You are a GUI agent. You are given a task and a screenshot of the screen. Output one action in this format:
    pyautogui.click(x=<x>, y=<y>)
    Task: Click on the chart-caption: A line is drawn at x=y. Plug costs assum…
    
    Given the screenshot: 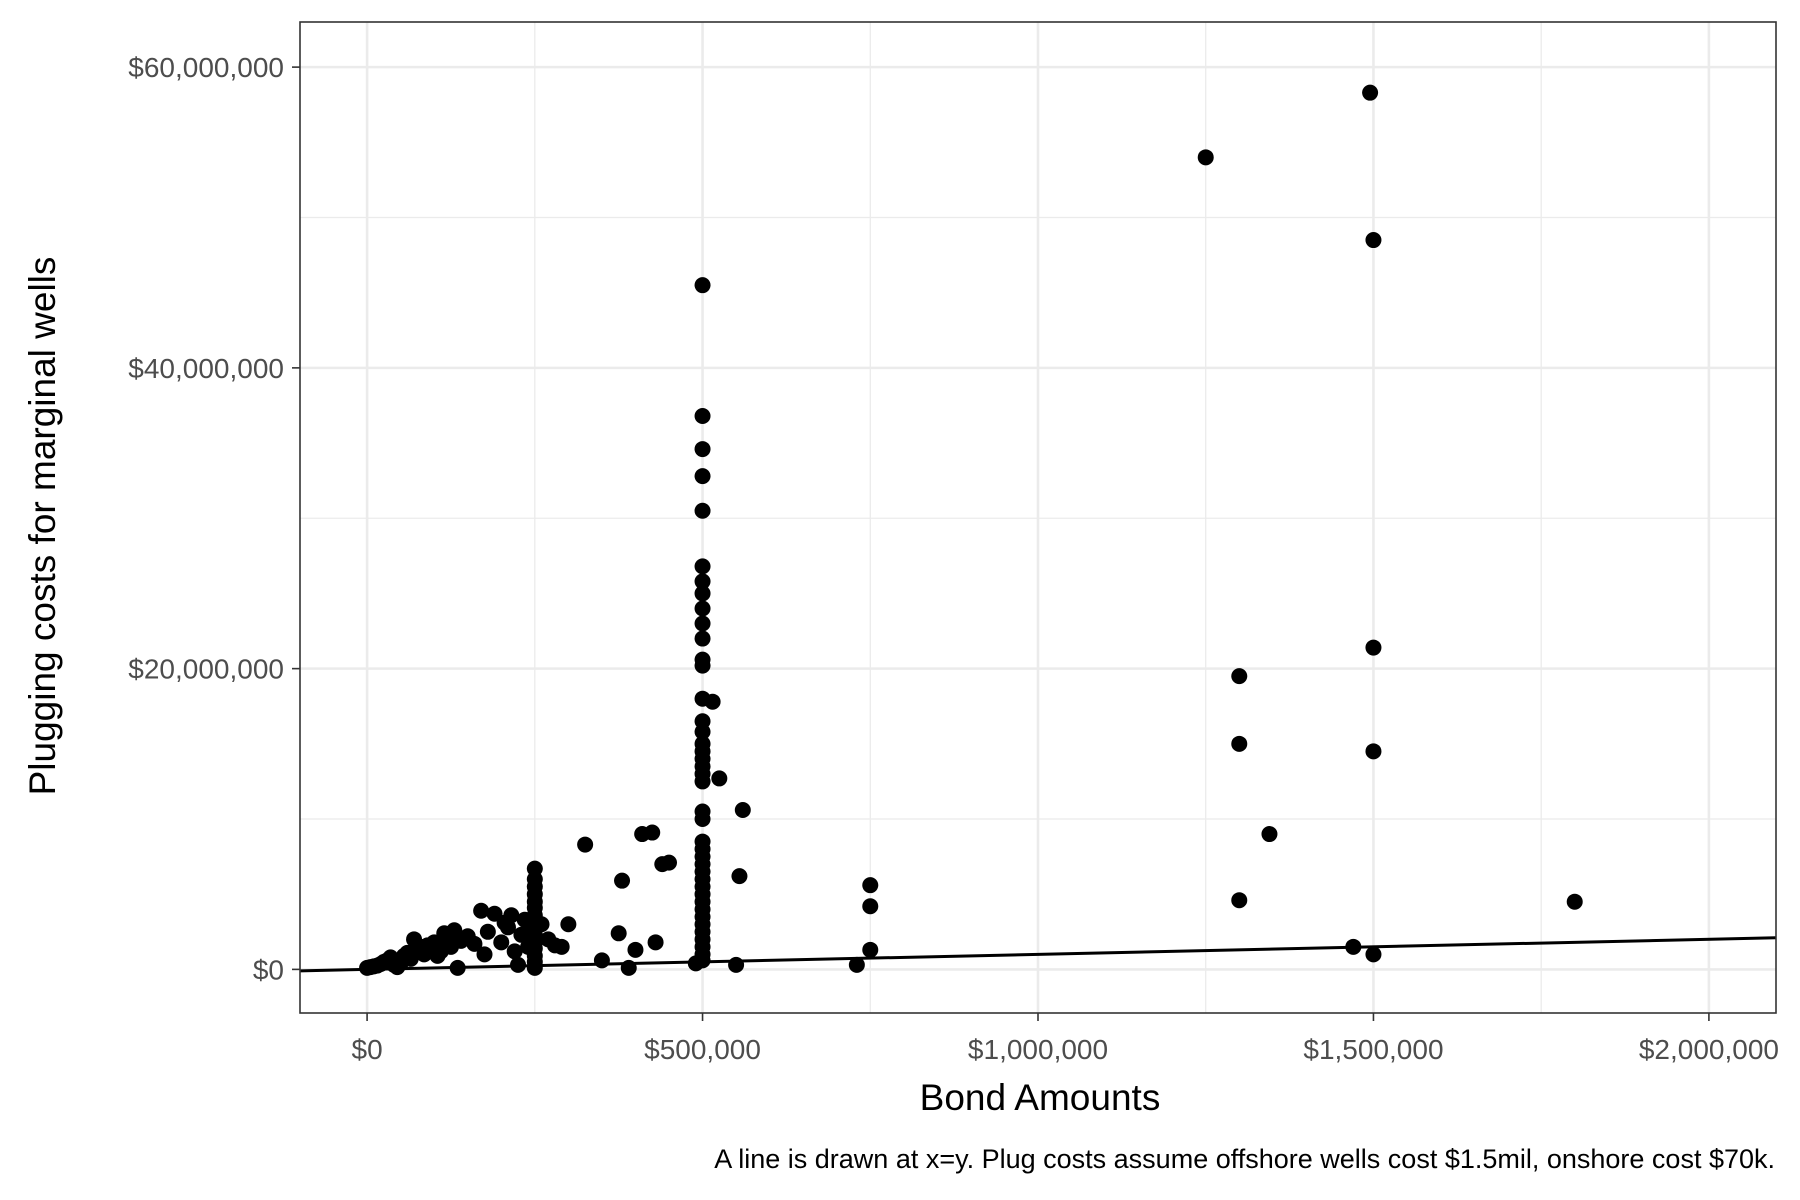 What is the action you would take?
    pyautogui.click(x=1244, y=1159)
    